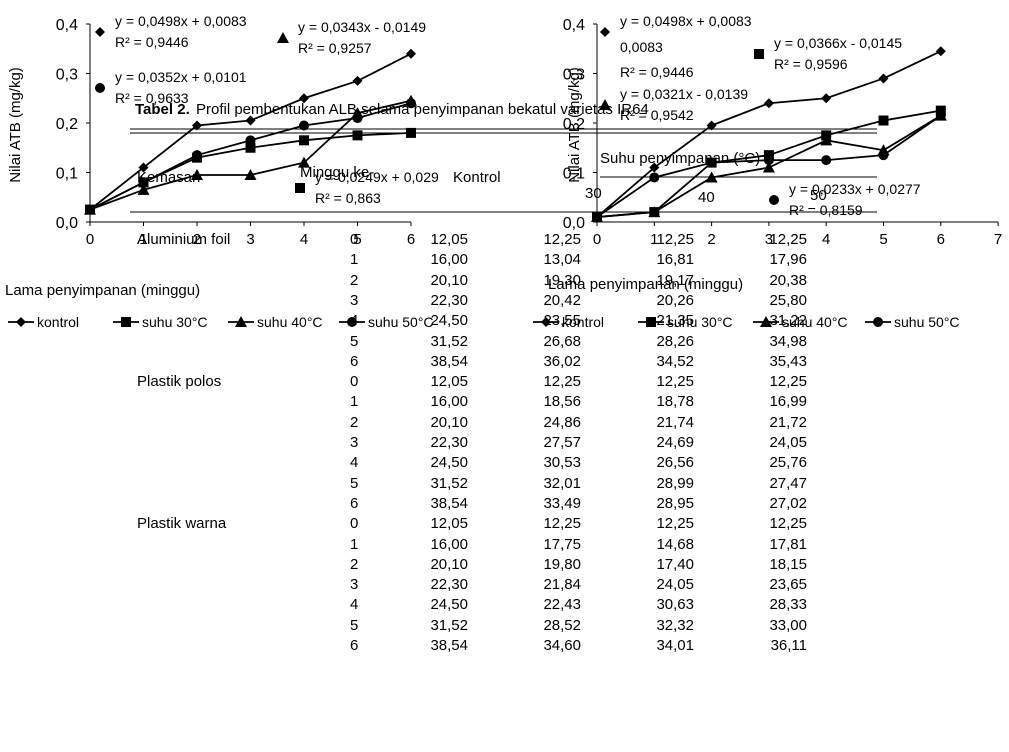 The height and width of the screenshot is (752, 1009). Describe the element at coordinates (354, 585) in the screenshot. I see `table-week-cell: 3` at that location.